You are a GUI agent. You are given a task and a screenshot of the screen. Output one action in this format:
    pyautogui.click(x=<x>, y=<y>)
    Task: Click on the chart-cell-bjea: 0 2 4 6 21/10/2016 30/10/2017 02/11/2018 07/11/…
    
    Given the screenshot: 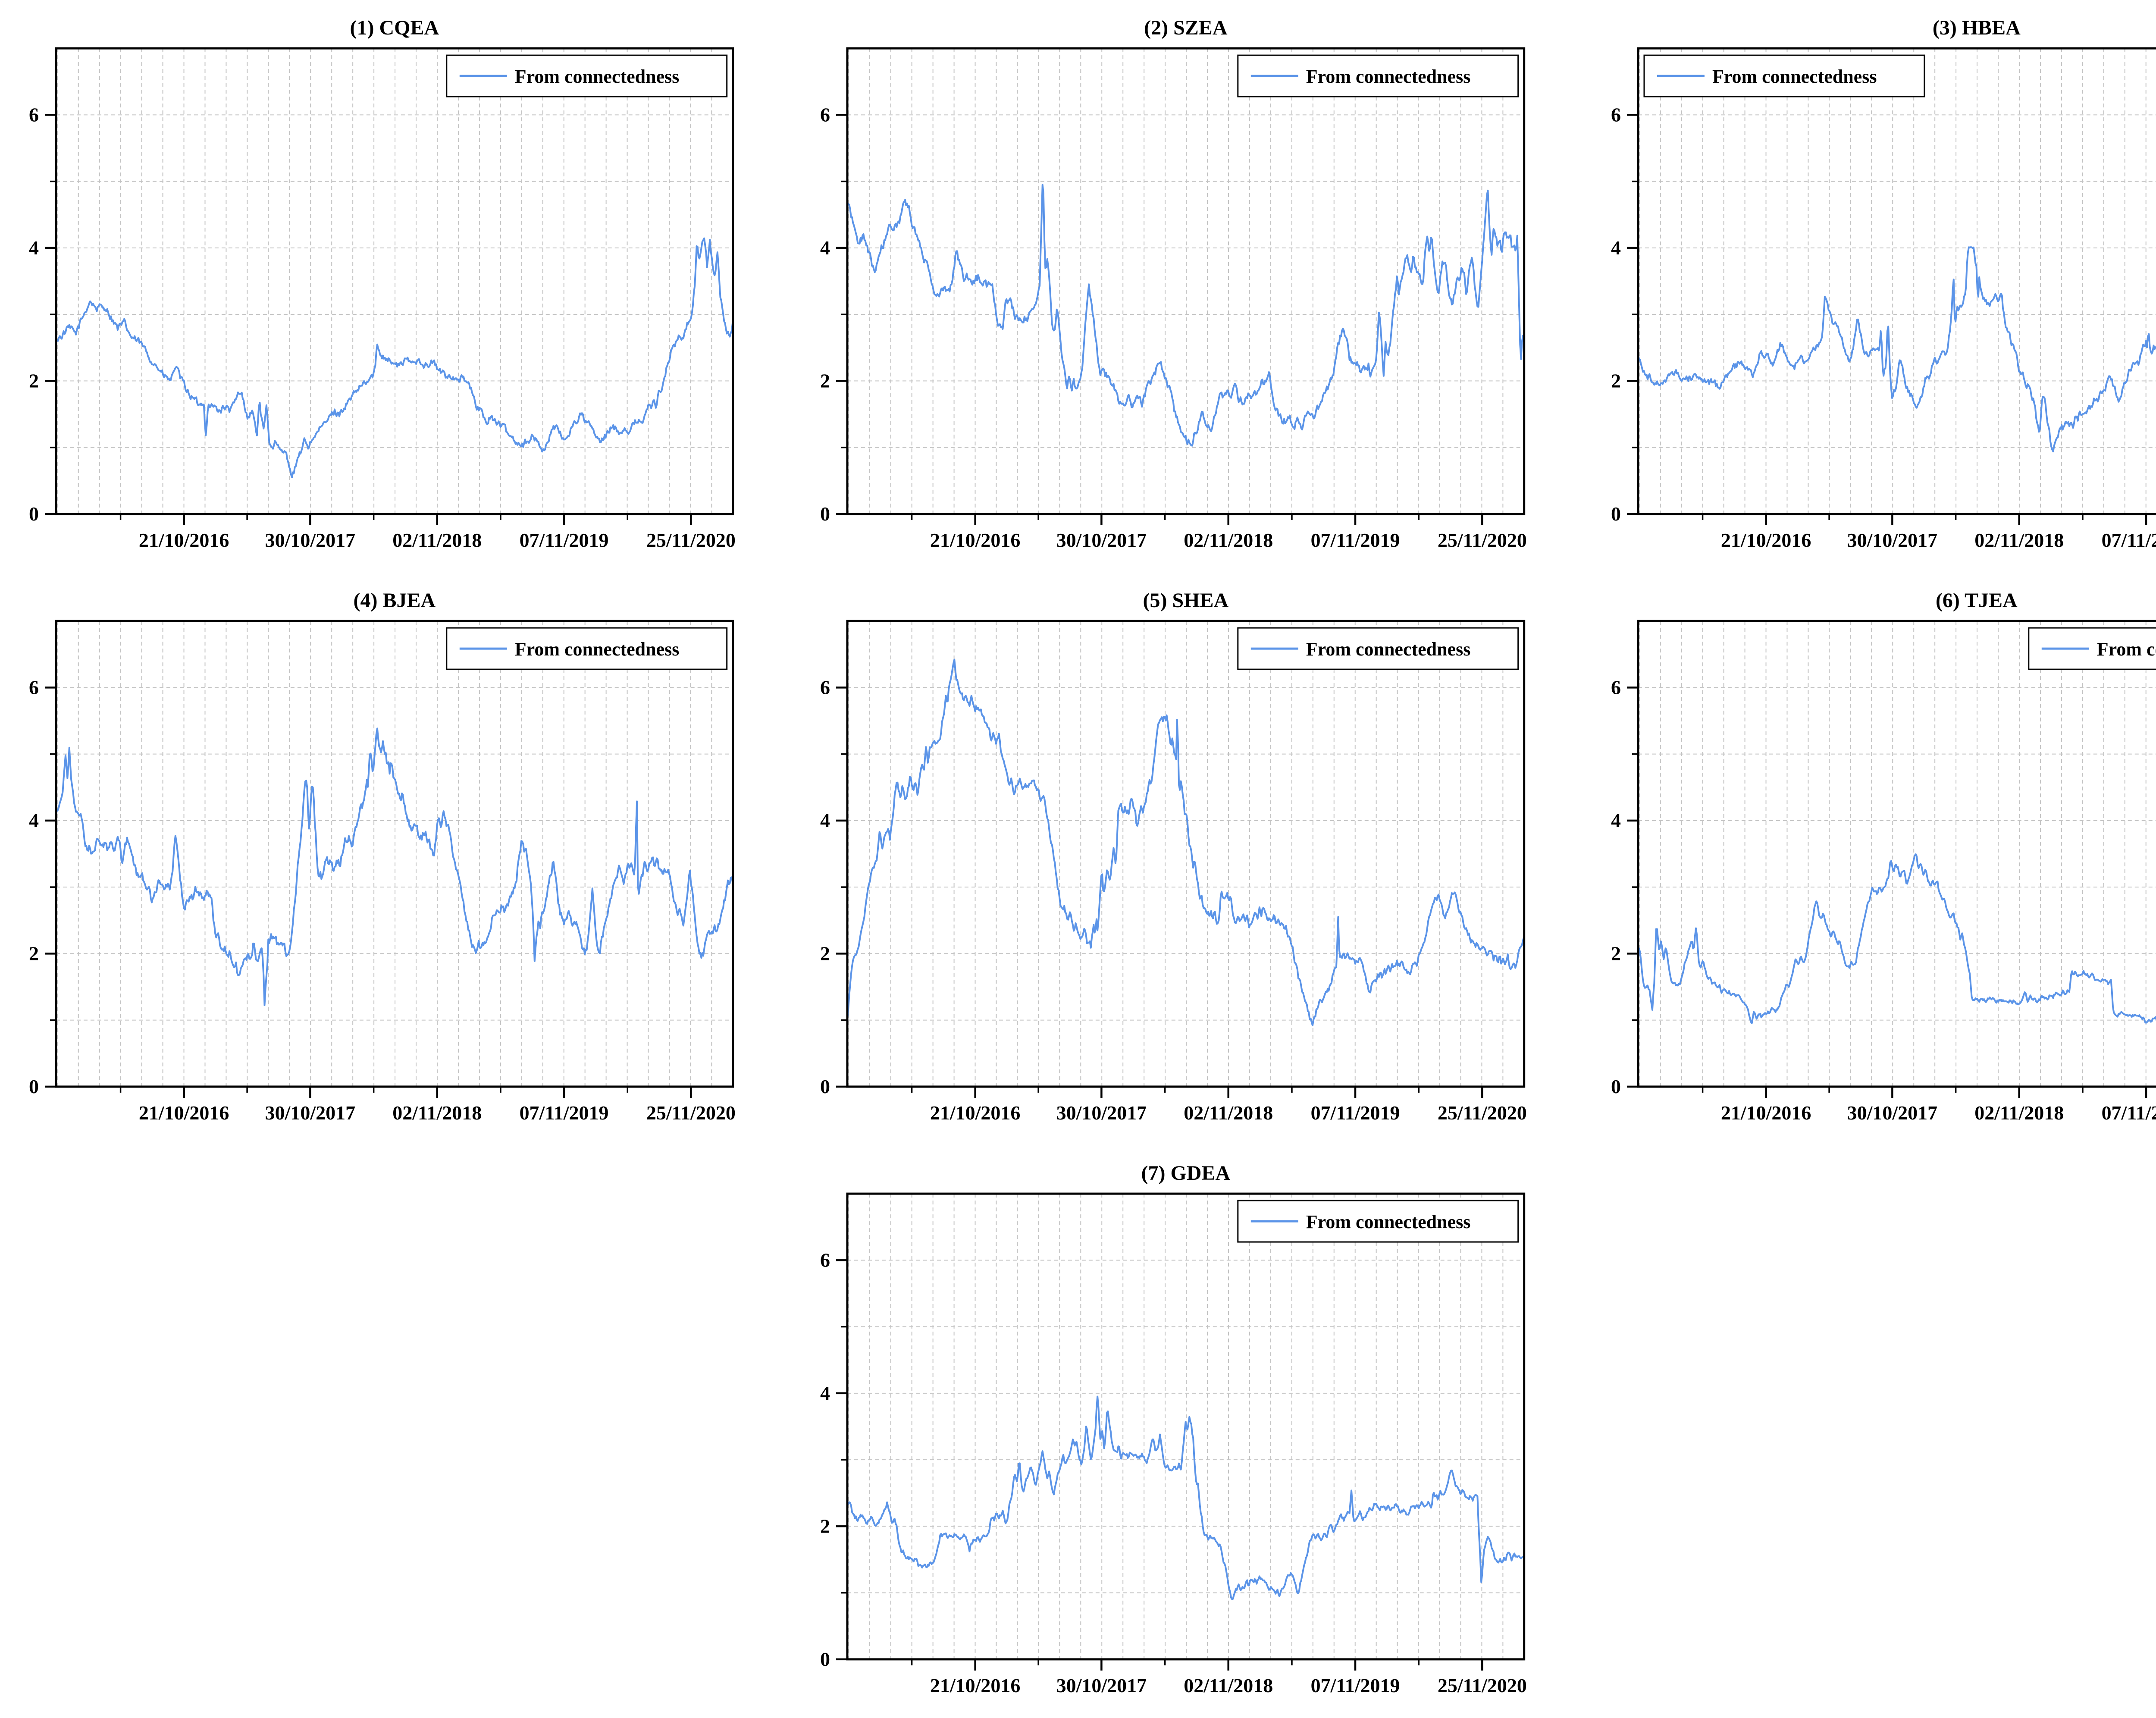 What is the action you would take?
    pyautogui.click(x=395, y=859)
    